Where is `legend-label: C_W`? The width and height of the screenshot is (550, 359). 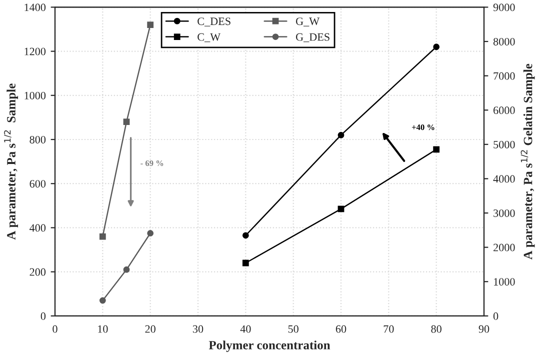 legend-label: C_W is located at coordinates (209, 37).